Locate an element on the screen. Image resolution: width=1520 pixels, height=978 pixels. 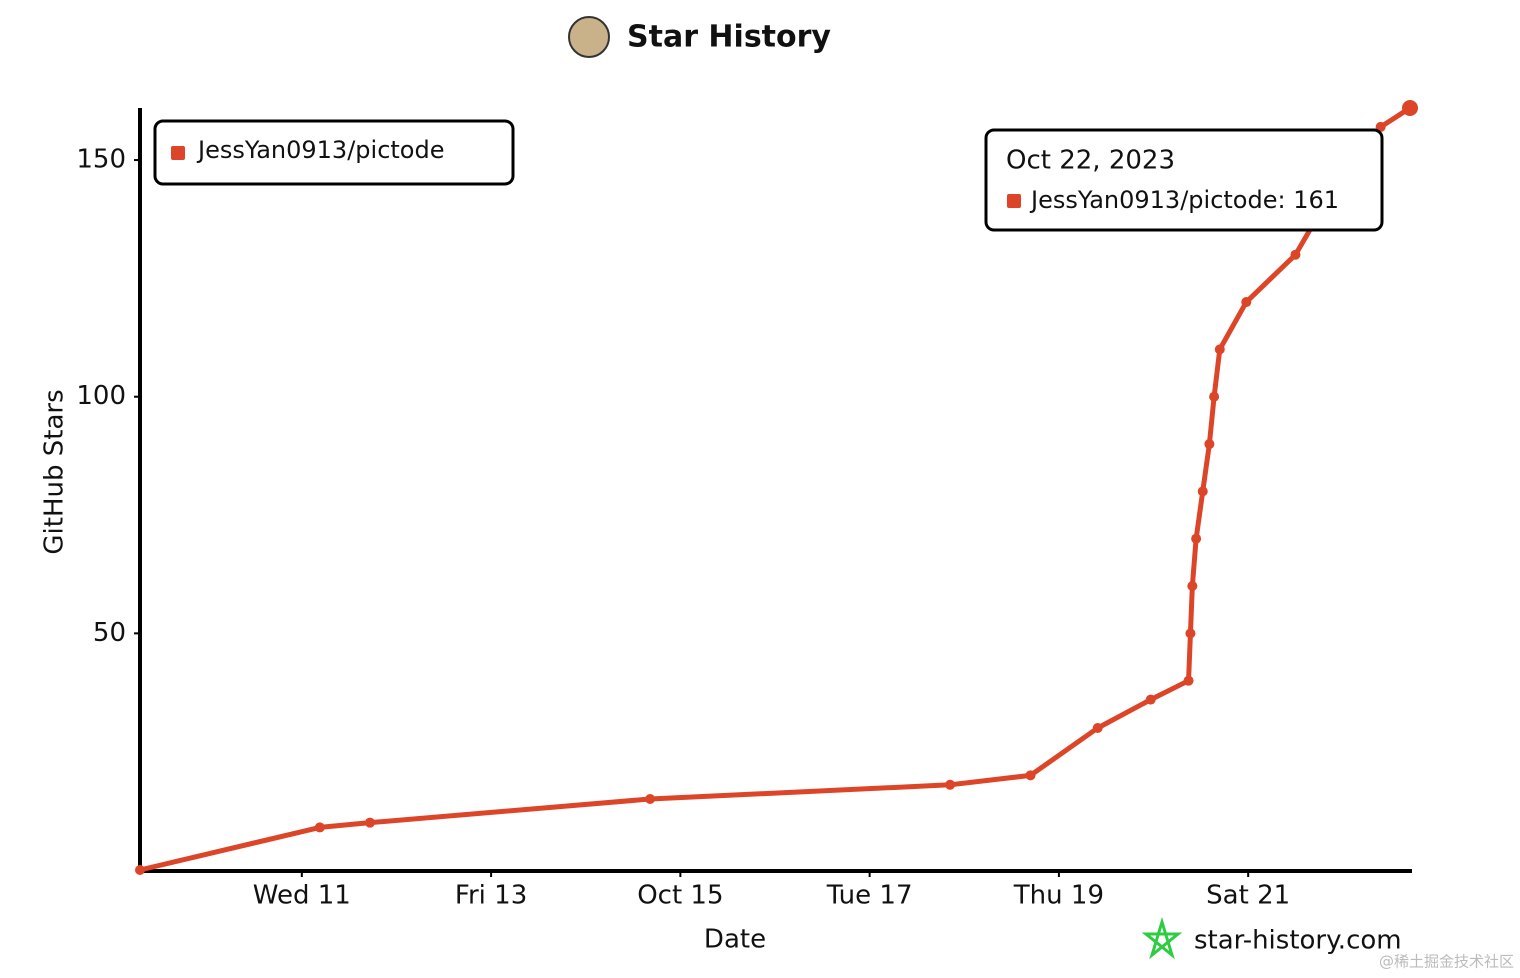
tooltip-text: JessYan0913/pictode: 161 is located at coordinates (1184, 200).